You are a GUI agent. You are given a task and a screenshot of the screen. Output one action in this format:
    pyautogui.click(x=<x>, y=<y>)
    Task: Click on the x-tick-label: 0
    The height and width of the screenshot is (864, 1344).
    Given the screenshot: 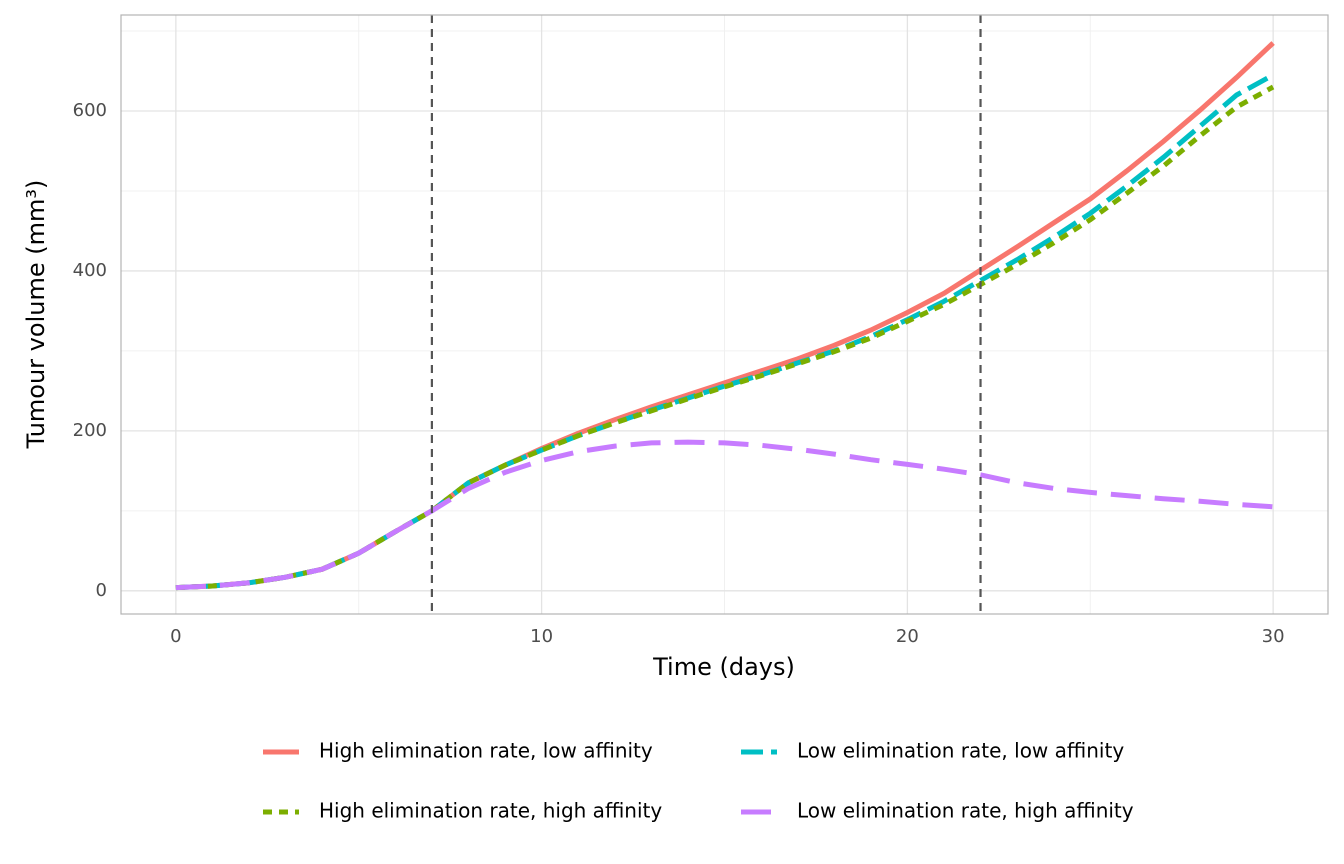 What is the action you would take?
    pyautogui.click(x=175, y=636)
    